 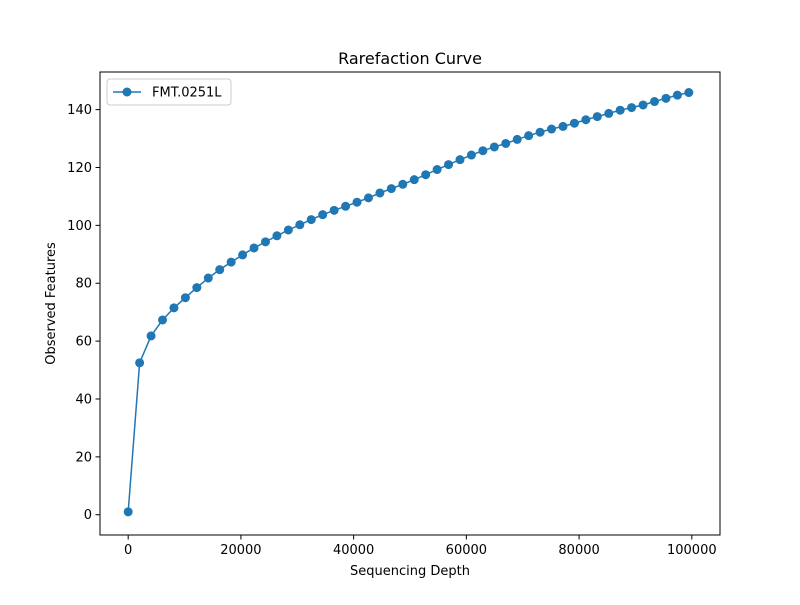 What do you see at coordinates (692, 550) in the screenshot?
I see `x-tick-label: 100000` at bounding box center [692, 550].